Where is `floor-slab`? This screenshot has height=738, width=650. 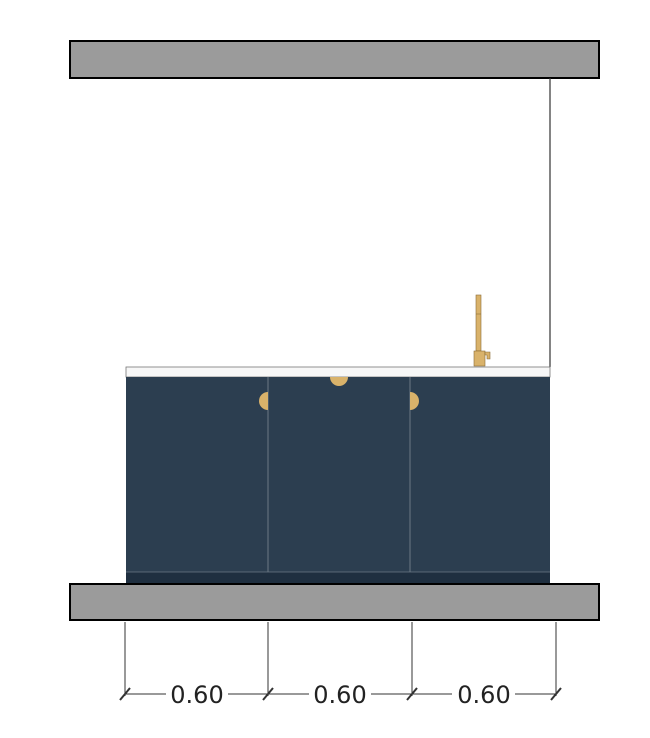 floor-slab is located at coordinates (334, 602).